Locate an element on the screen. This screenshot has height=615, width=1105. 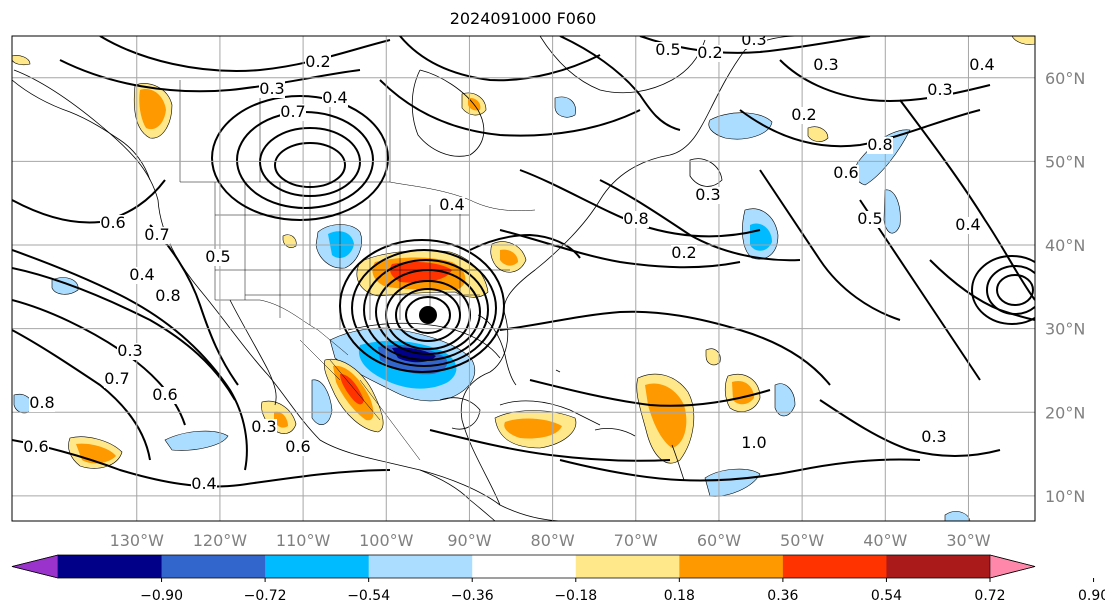
alaska-coast is located at coordinates (81, 130).